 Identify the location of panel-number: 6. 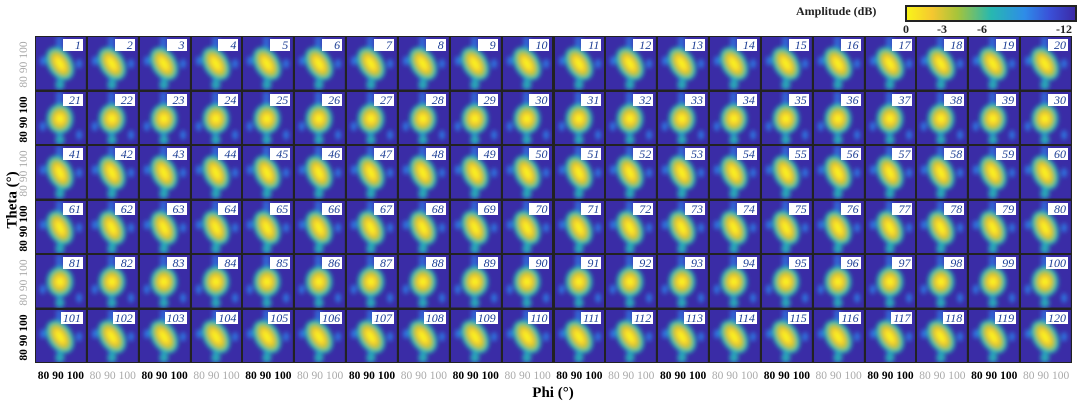
(332, 45).